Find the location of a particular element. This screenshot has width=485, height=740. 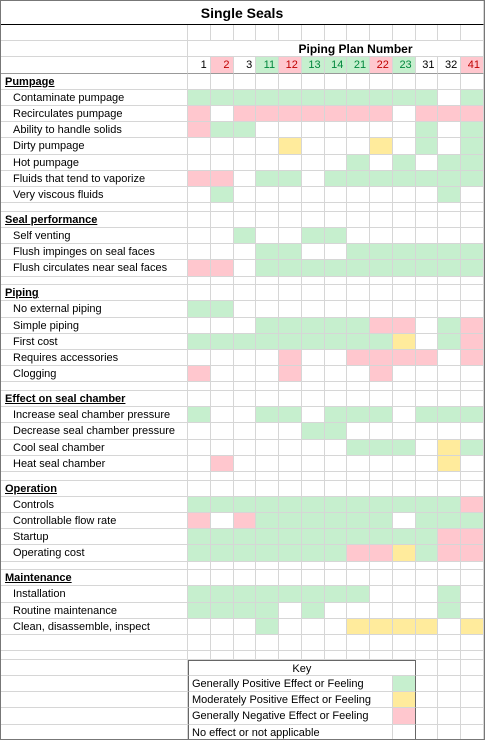

key-label: Generally Negative Effect or Feeling is located at coordinates (290, 716).